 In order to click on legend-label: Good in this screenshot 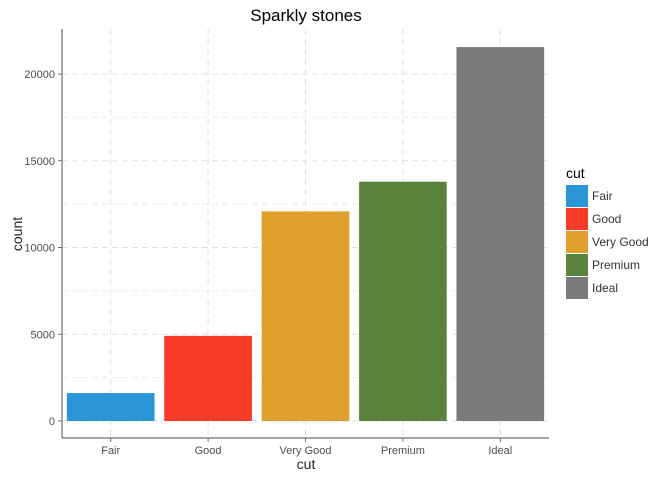, I will do `click(606, 219)`.